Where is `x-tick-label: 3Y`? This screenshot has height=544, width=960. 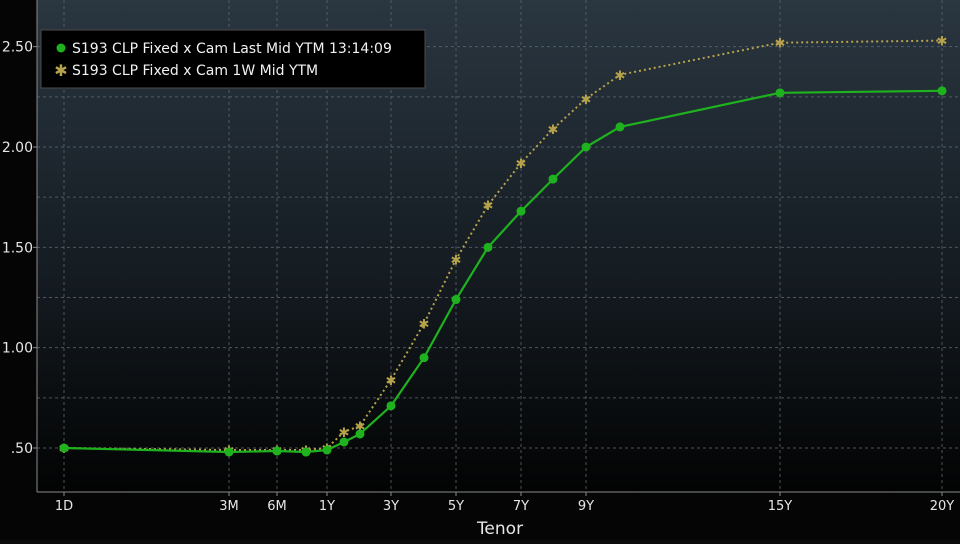
x-tick-label: 3Y is located at coordinates (391, 506).